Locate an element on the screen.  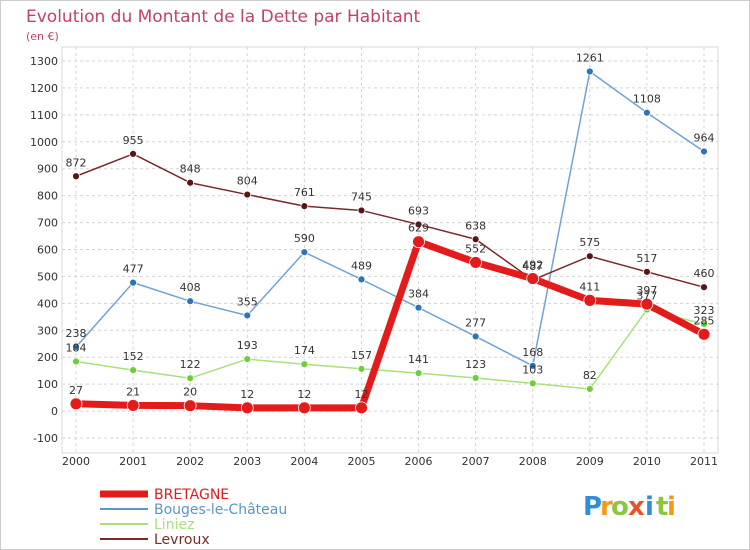
x-tick-label: 2004 is located at coordinates (304, 461).